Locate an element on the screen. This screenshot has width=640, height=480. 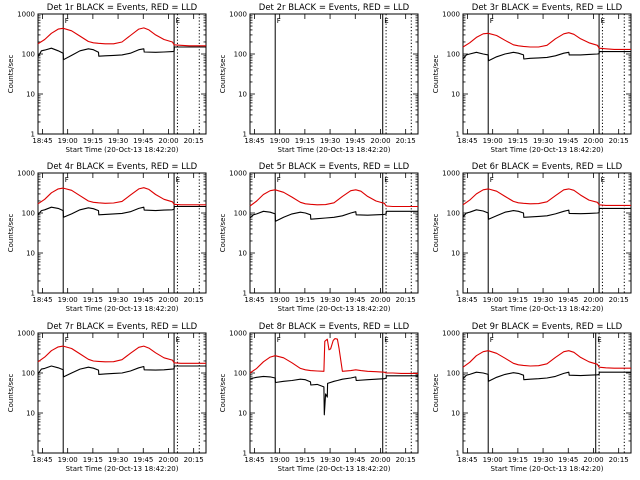
panel-title: Det 9r BLACK = Events, RED = LLD is located at coordinates (547, 327).